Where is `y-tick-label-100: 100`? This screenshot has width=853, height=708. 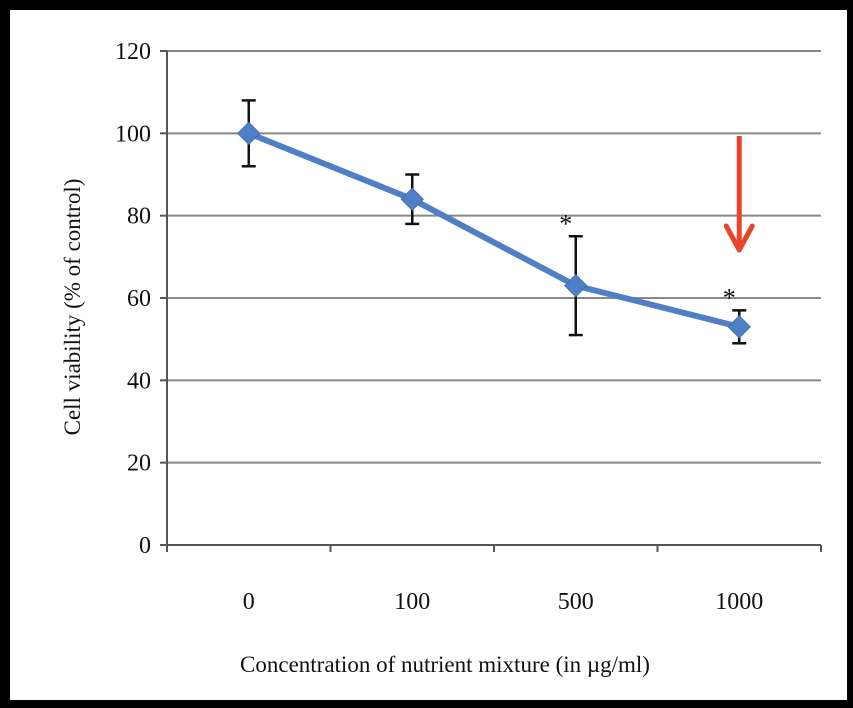 y-tick-label-100: 100 is located at coordinates (133, 134).